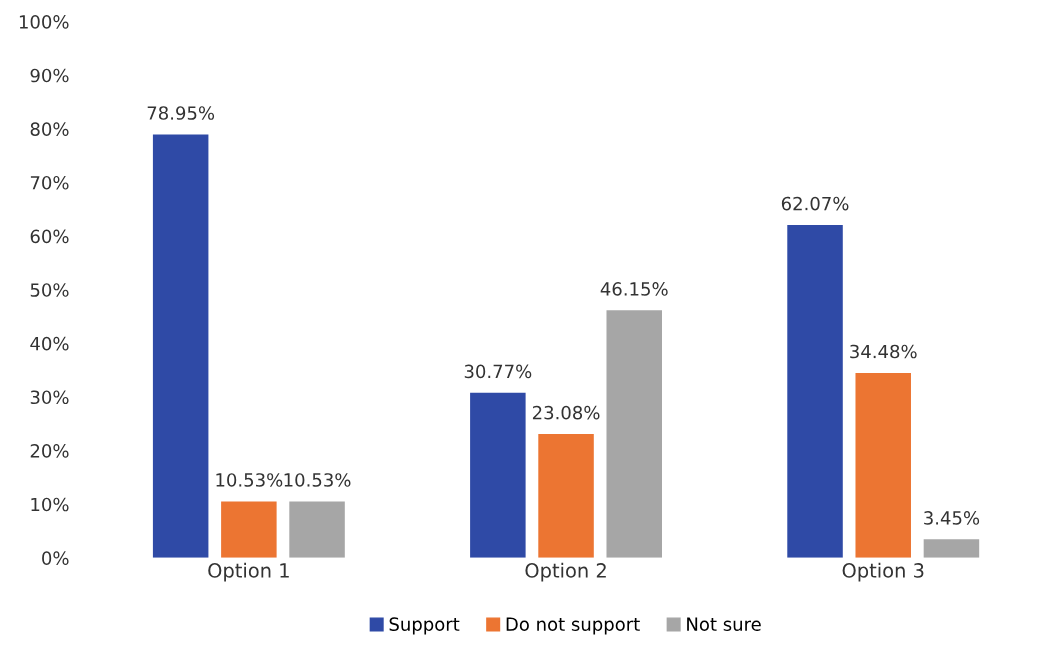 The image size is (1063, 654). Describe the element at coordinates (498, 371) in the screenshot. I see `data-label: 30.77%` at that location.